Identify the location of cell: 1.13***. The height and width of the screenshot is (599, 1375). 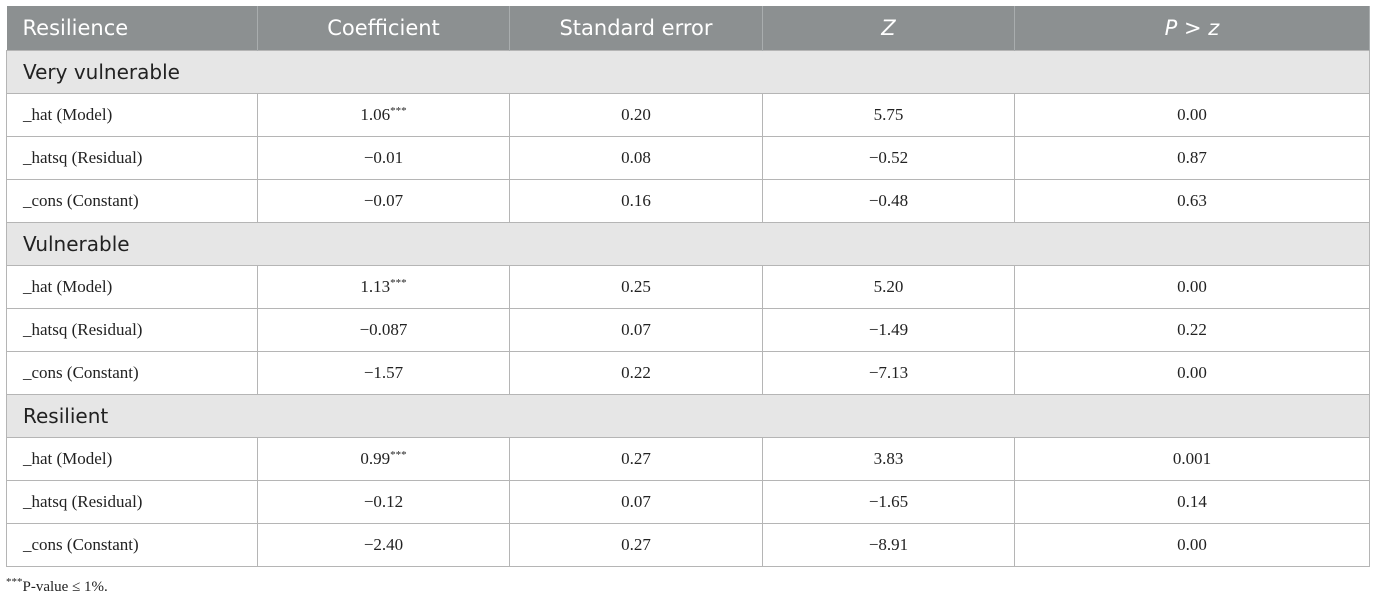
(383, 287).